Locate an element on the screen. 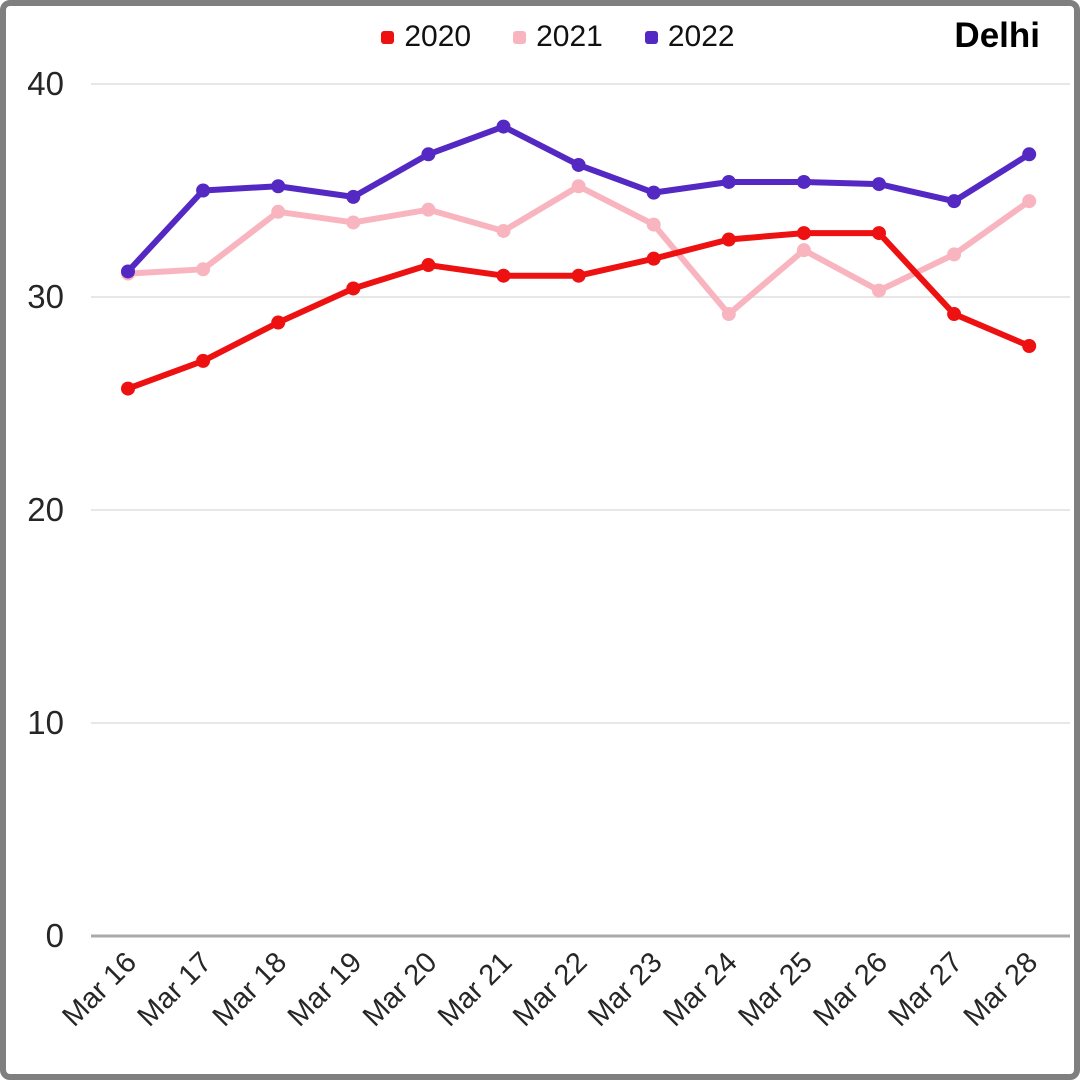 This screenshot has height=1080, width=1080. series-2022 is located at coordinates (579, 199).